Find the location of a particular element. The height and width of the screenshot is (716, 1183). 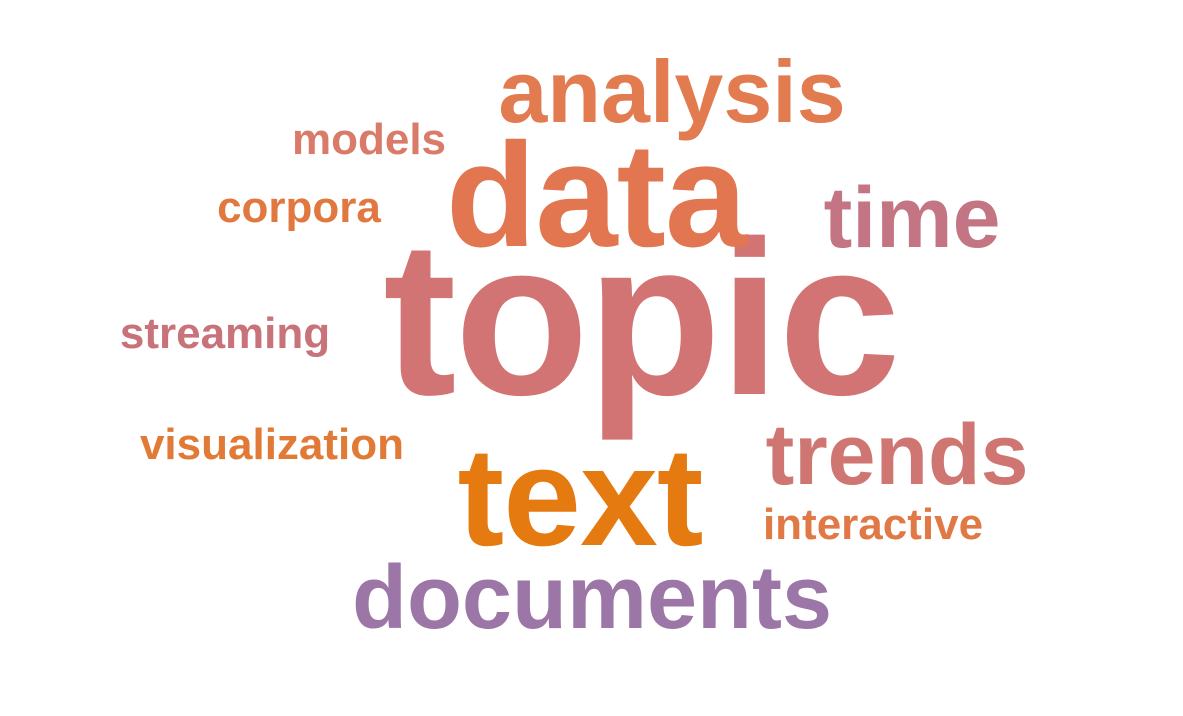

word-interactive: interactive is located at coordinates (873, 524).